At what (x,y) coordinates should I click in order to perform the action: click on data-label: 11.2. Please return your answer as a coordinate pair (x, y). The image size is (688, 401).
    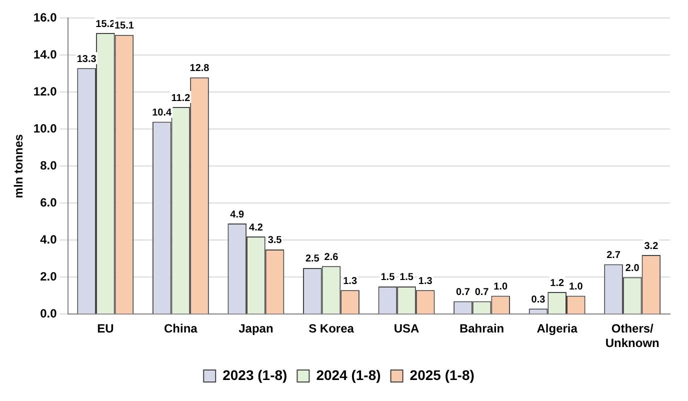
    Looking at the image, I should click on (181, 98).